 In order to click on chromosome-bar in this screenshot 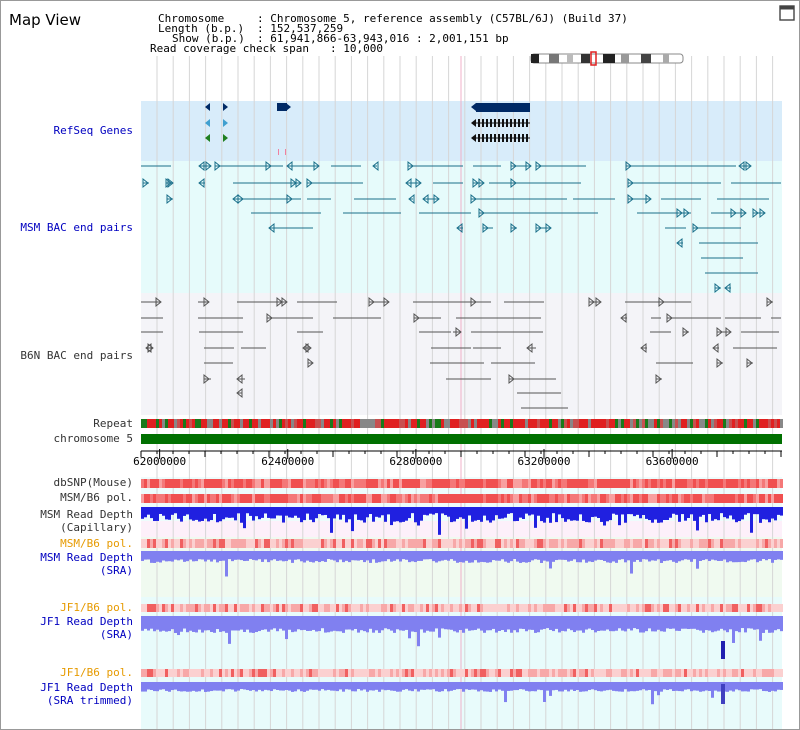, I will do `click(461, 439)`.